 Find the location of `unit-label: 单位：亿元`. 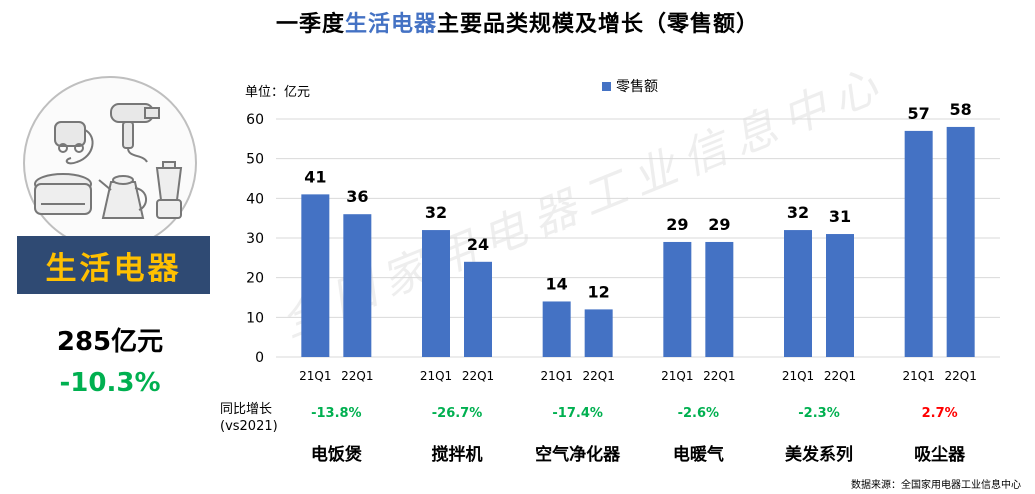

unit-label: 单位：亿元 is located at coordinates (278, 92).